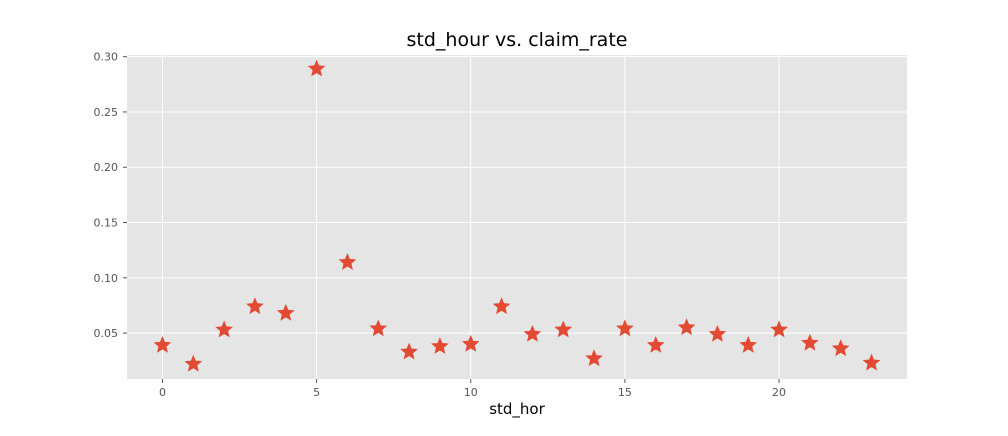 This screenshot has width=1008, height=436. I want to click on y-tick-label: 0.20, so click(106, 167).